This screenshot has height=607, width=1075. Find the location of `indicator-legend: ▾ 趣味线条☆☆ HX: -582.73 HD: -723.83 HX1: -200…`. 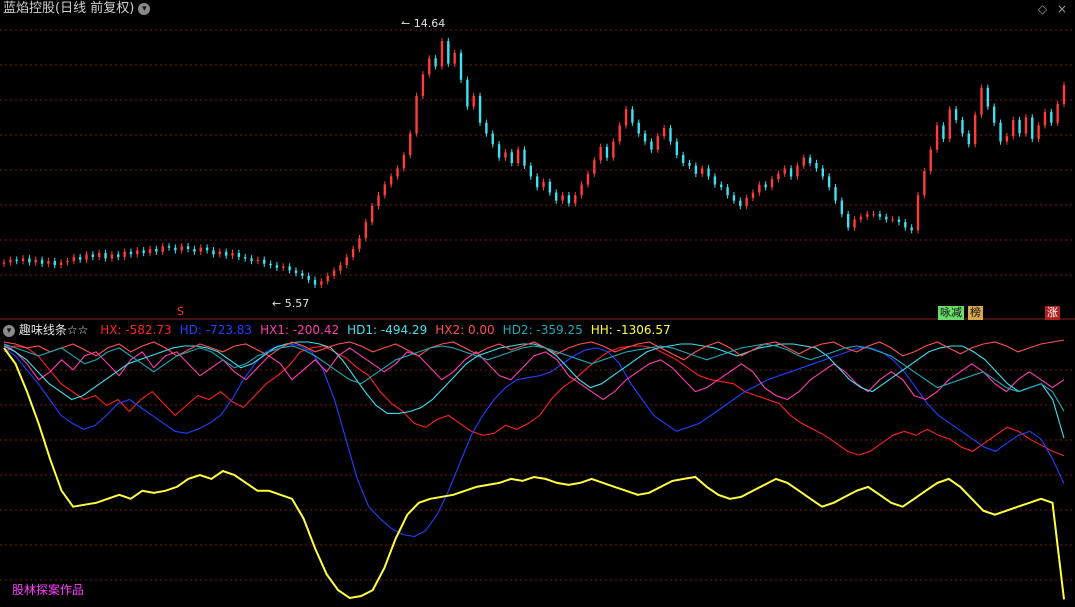

indicator-legend: ▾ 趣味线条☆☆ HX: -582.73 HD: -723.83 HX1: -200… is located at coordinates (337, 330).